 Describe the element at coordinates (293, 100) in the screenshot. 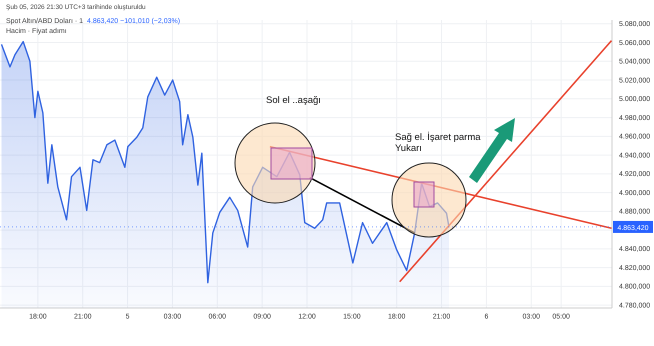

I see `annotation: Sol el ..aşağı` at that location.